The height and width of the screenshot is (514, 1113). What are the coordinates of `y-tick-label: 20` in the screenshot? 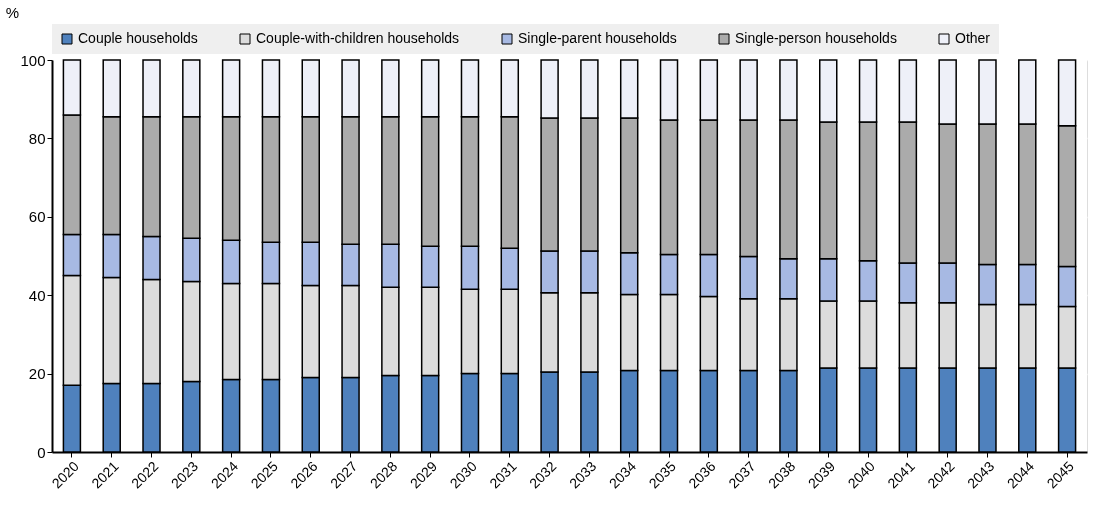 It's located at (37, 374).